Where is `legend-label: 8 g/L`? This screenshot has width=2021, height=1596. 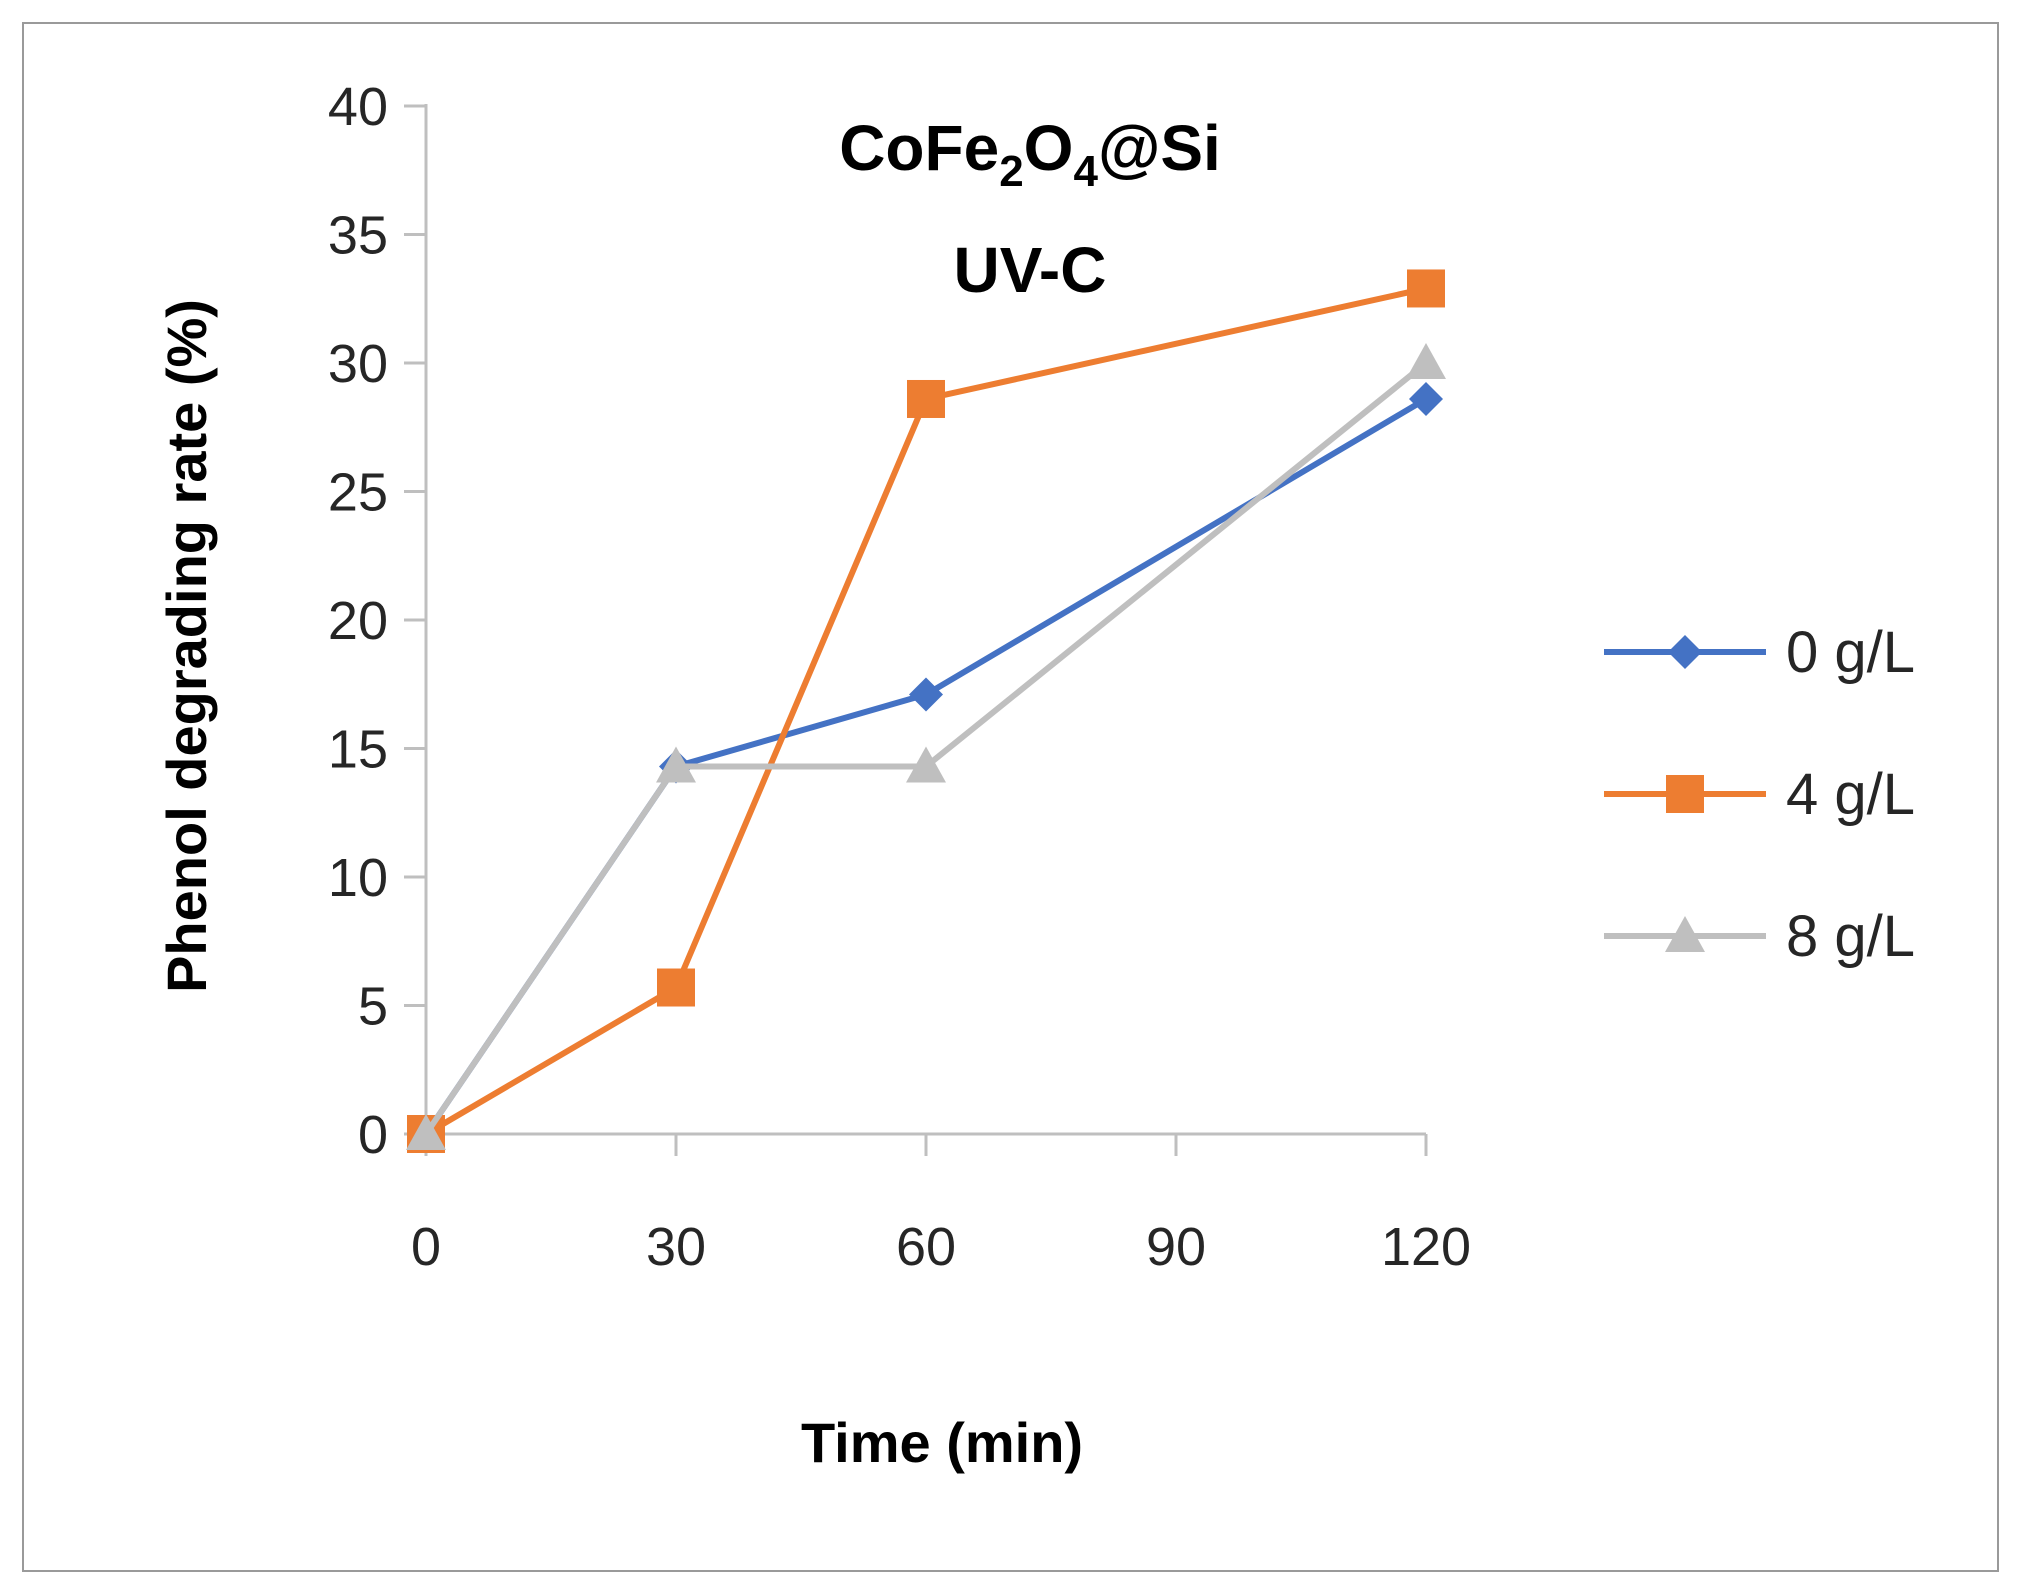 legend-label: 8 g/L is located at coordinates (1850, 936).